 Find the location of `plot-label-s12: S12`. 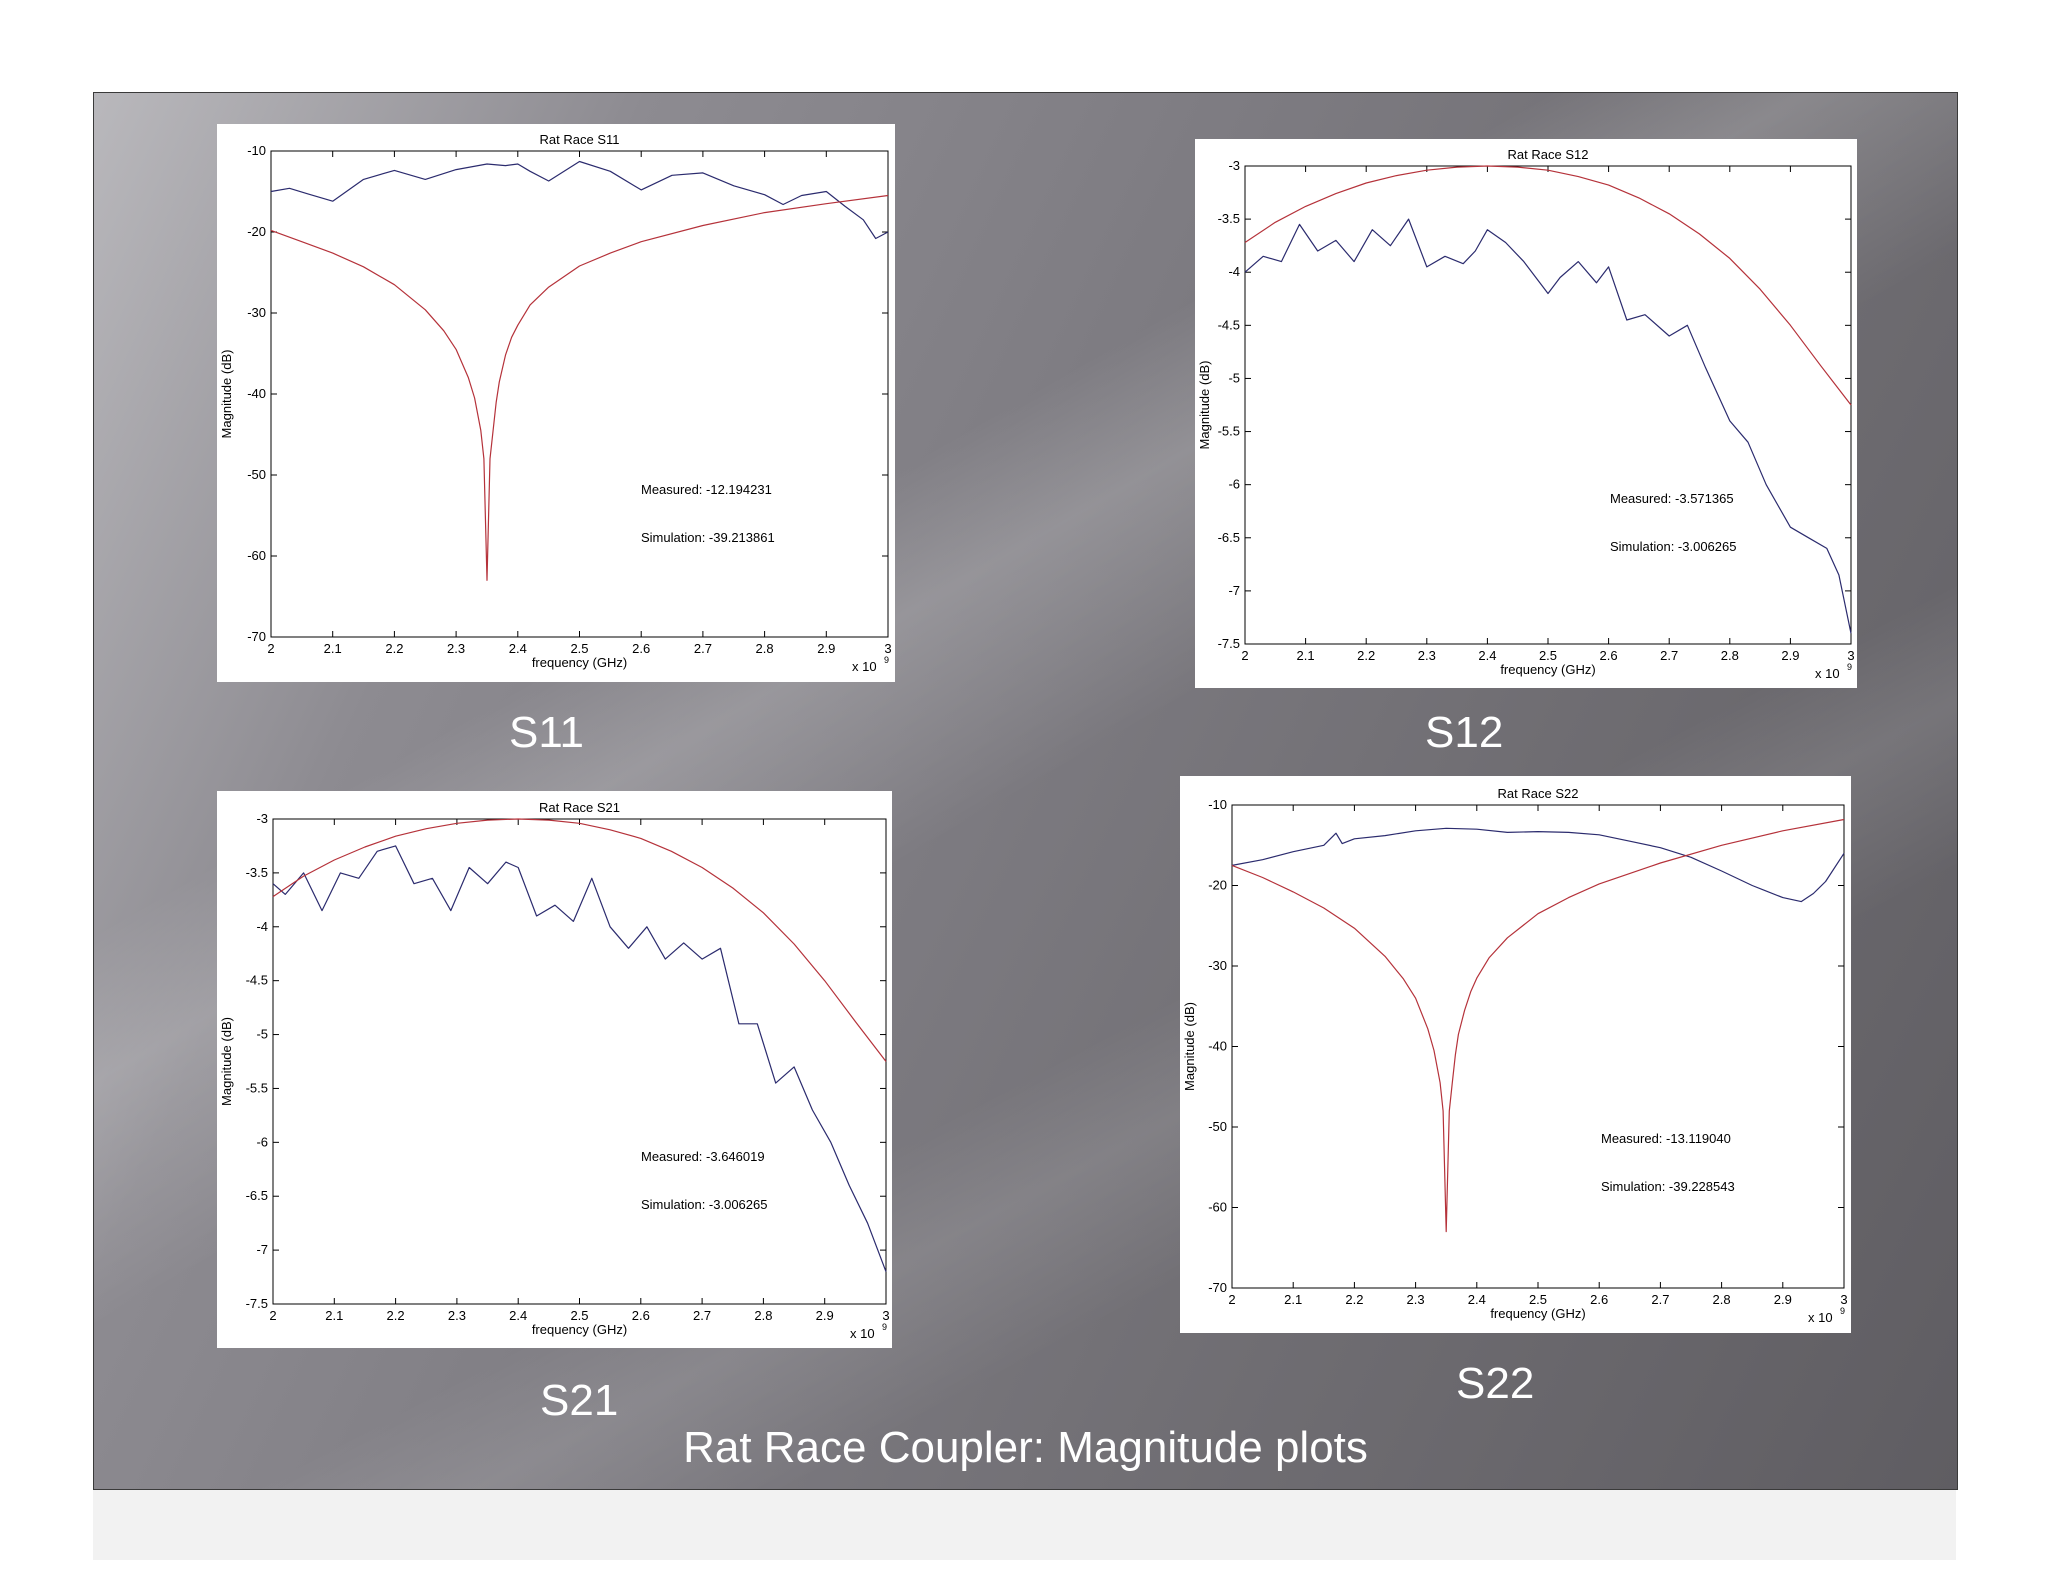

plot-label-s12: S12 is located at coordinates (1464, 732).